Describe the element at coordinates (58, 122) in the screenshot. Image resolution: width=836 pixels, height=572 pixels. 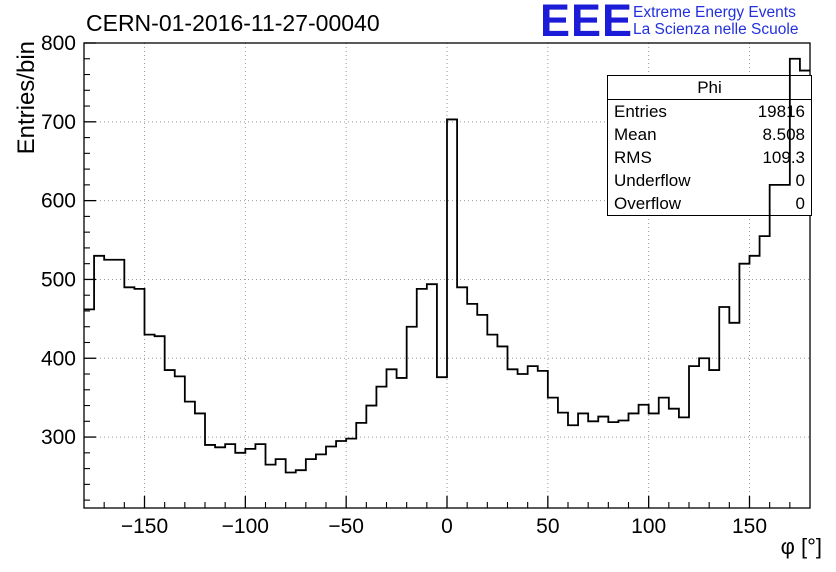
I see `y-tick-label: 700` at that location.